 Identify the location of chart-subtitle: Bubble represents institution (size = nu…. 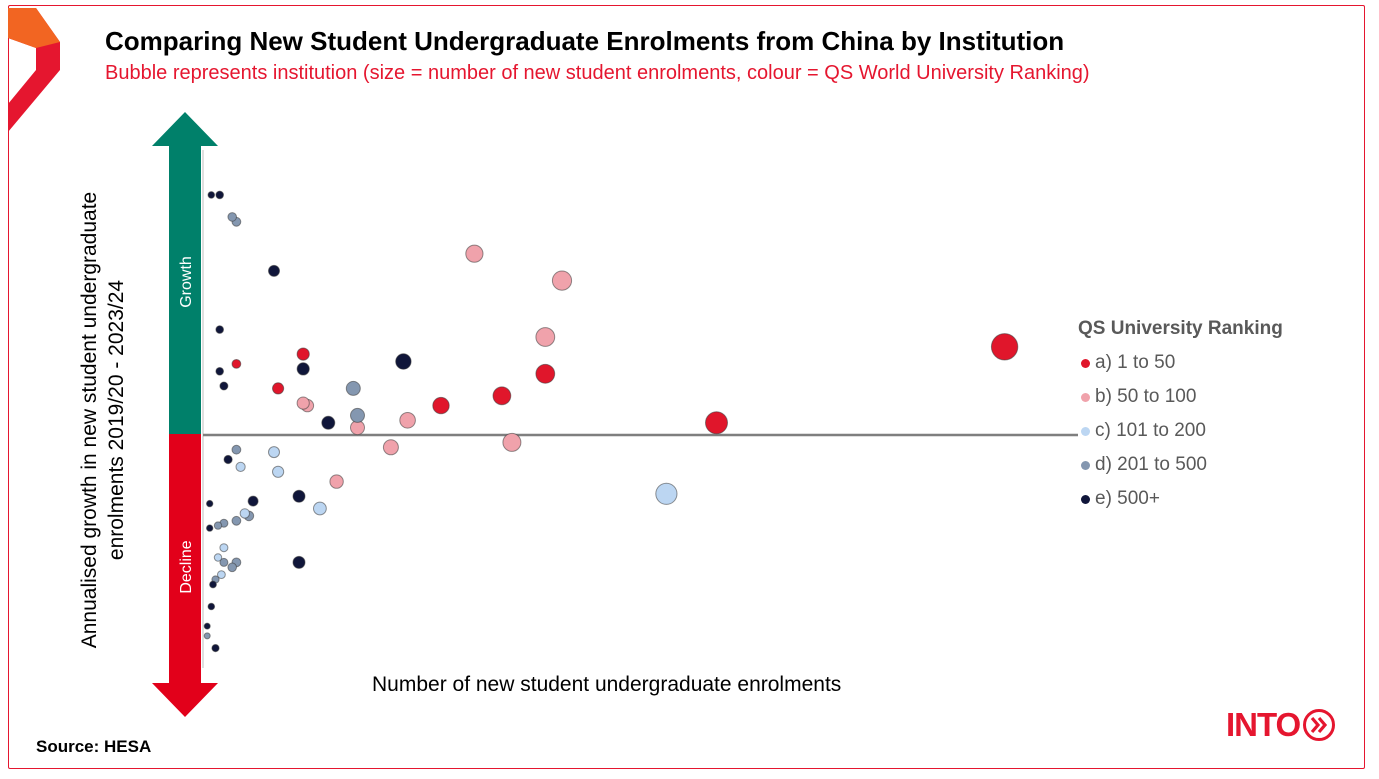
(597, 73).